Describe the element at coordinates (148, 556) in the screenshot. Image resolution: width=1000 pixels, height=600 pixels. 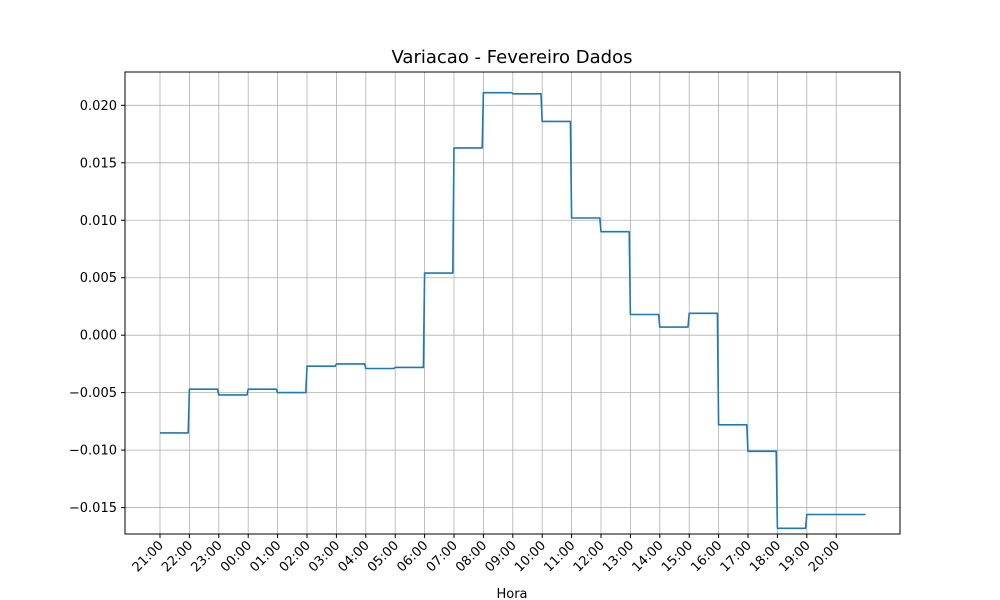
I see `x-tick-label: 21:00` at that location.